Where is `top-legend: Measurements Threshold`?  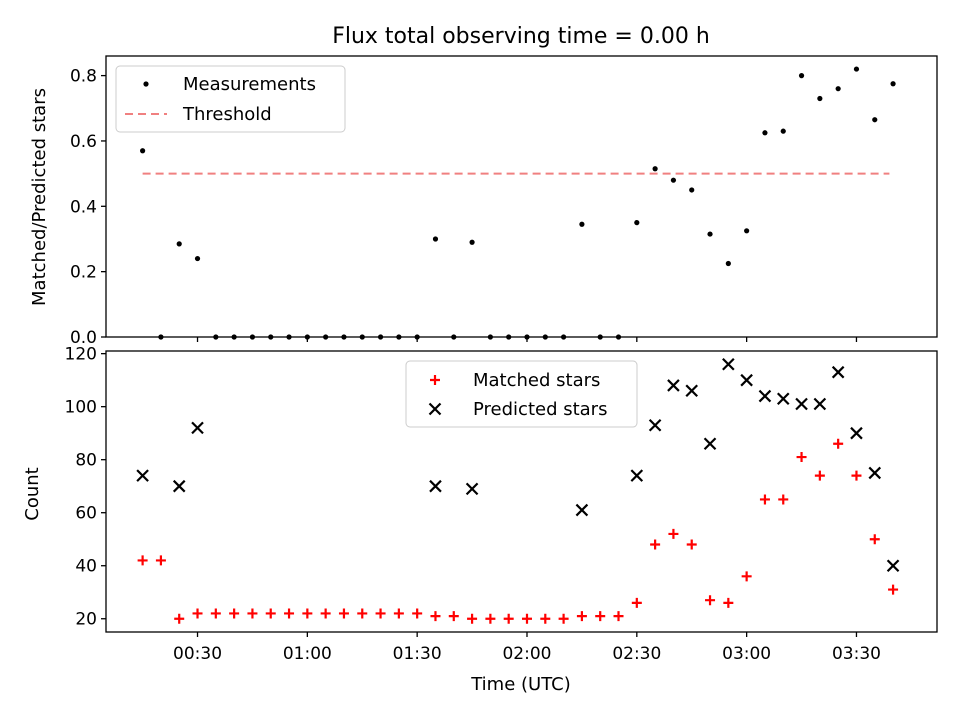 top-legend: Measurements Threshold is located at coordinates (230, 99).